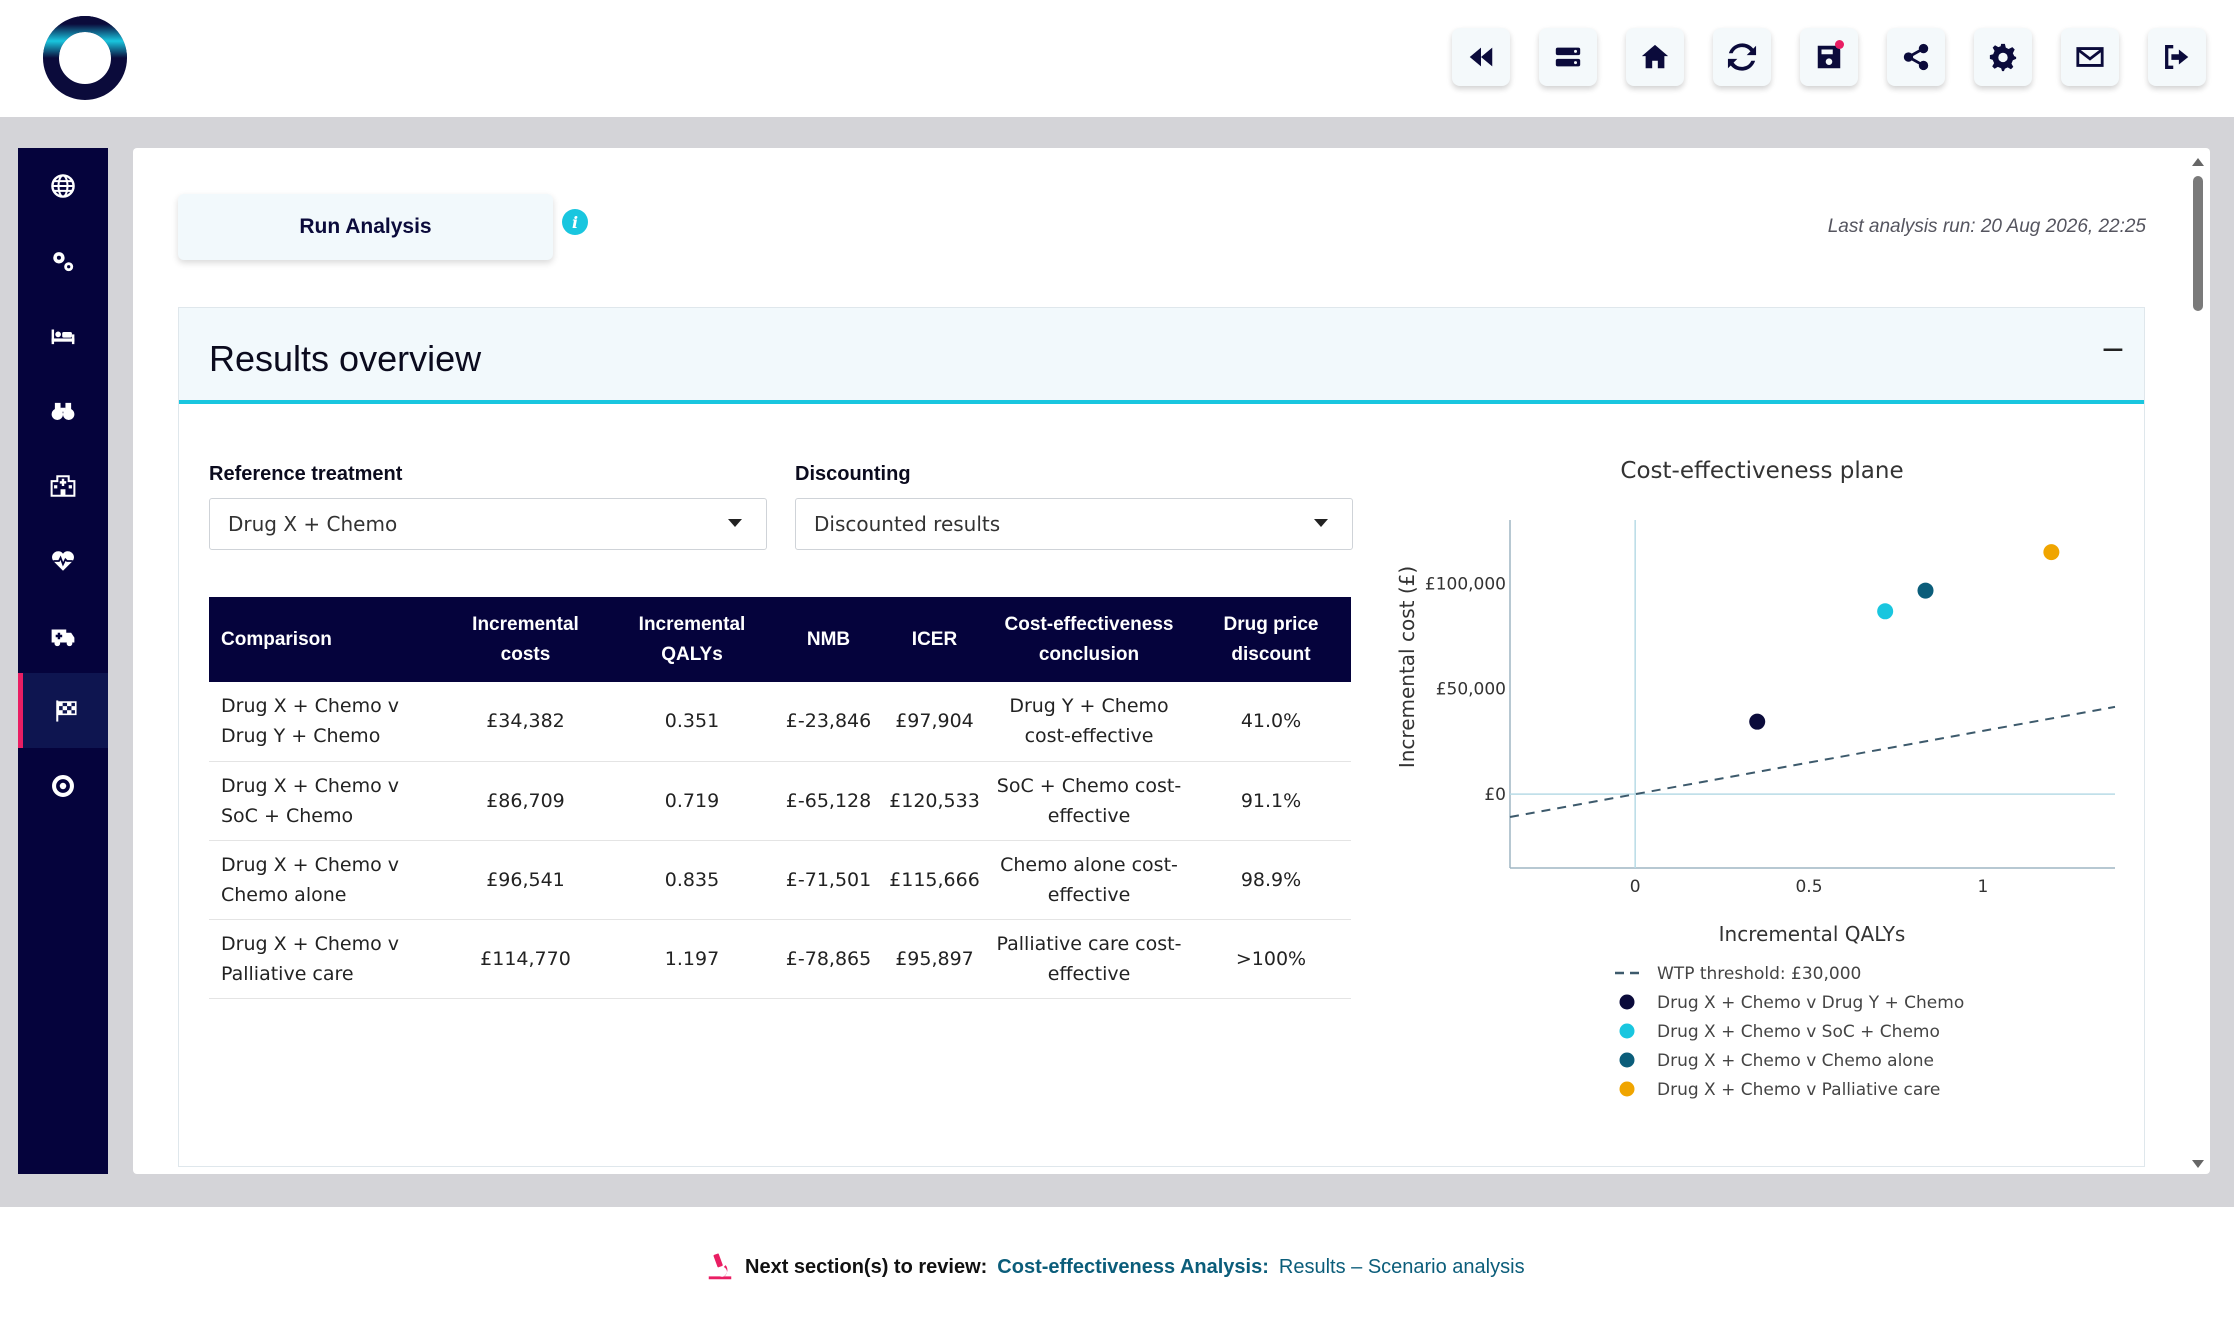 This screenshot has width=2234, height=1322. What do you see at coordinates (1495, 795) in the screenshot?
I see `y-tick-label: £0` at bounding box center [1495, 795].